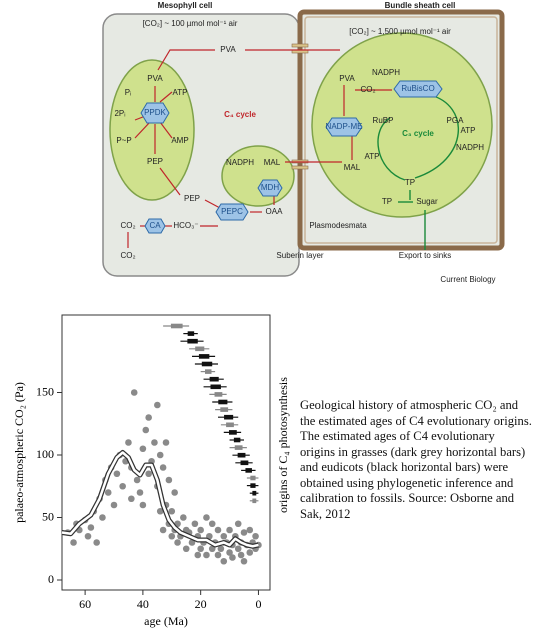  I want to click on x-tick-label: 40, so click(143, 604).